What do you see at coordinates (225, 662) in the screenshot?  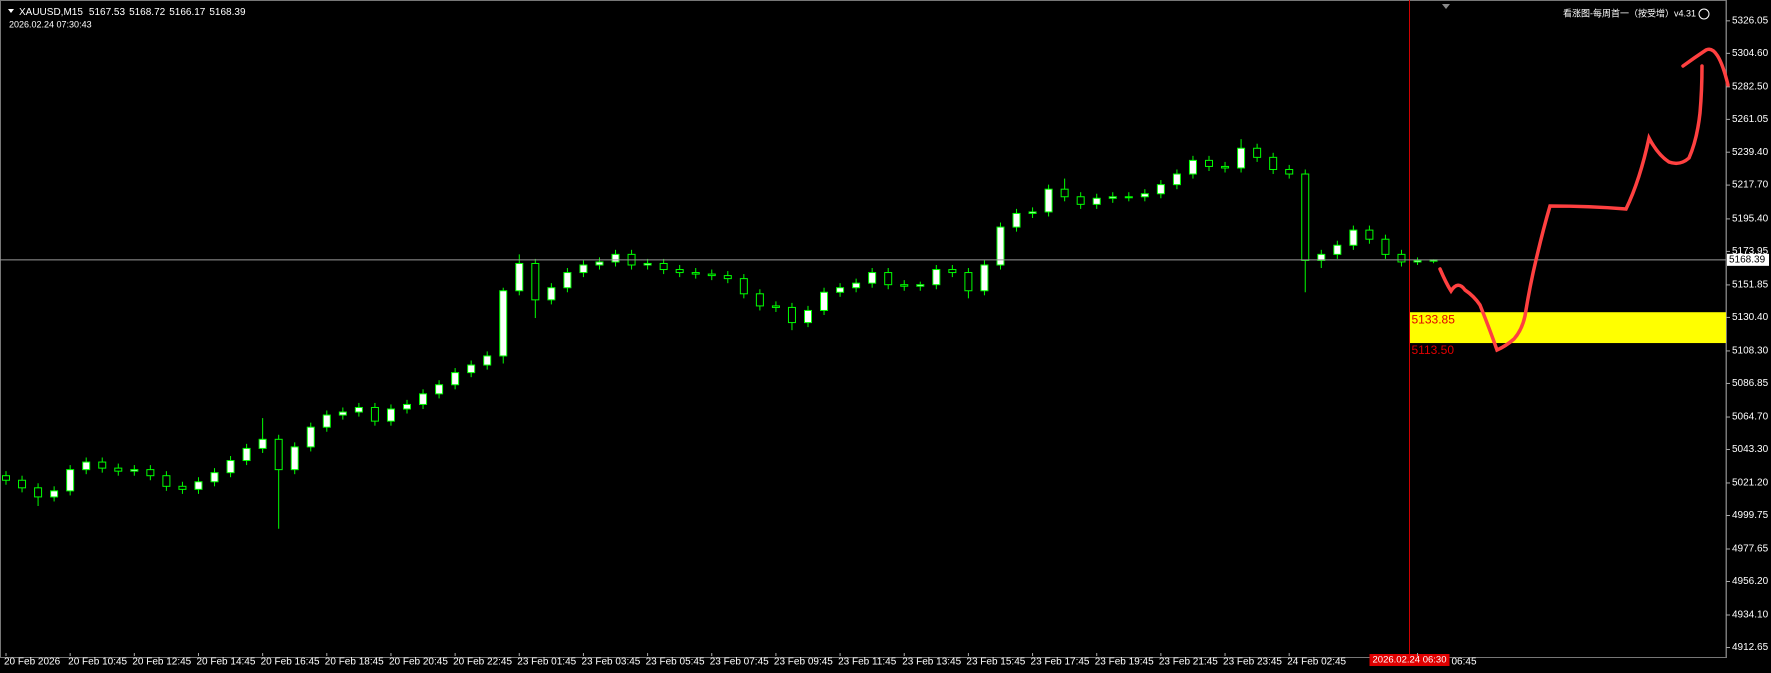 I see `x-tick-label: 20 Feb 14:45` at bounding box center [225, 662].